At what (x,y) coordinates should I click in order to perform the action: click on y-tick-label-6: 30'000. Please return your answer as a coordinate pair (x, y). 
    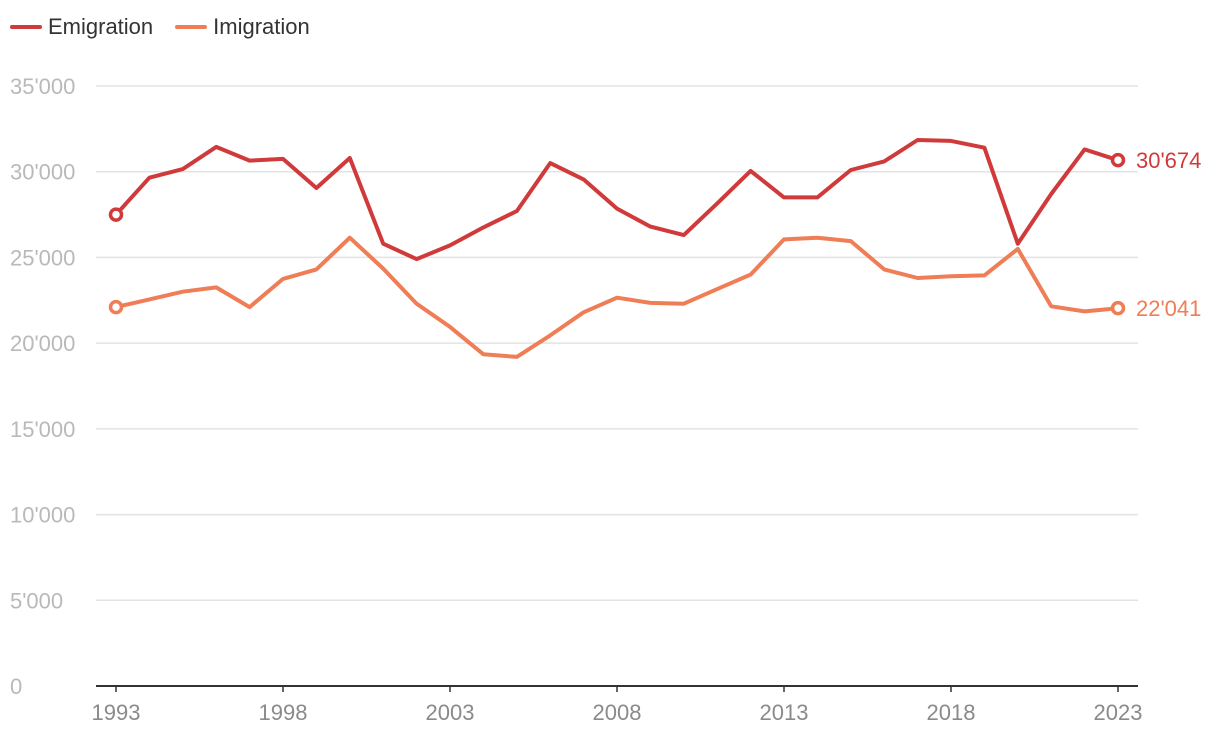
    Looking at the image, I should click on (42, 172).